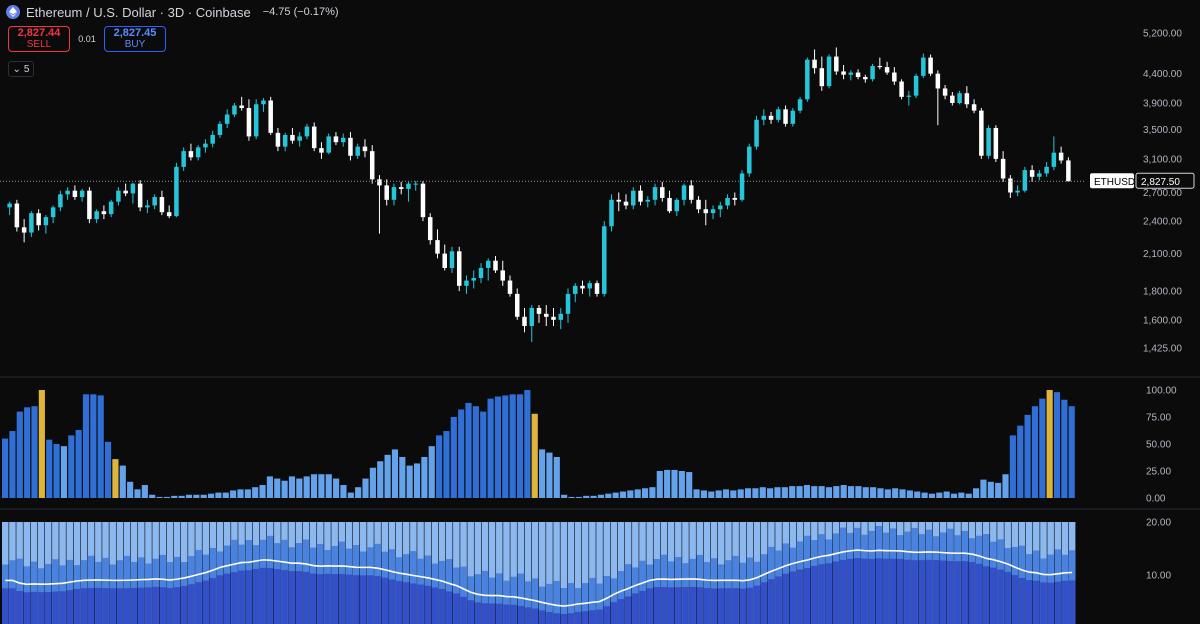  Describe the element at coordinates (135, 39) in the screenshot. I see `buy-button: 2,827.45 BUY` at that location.